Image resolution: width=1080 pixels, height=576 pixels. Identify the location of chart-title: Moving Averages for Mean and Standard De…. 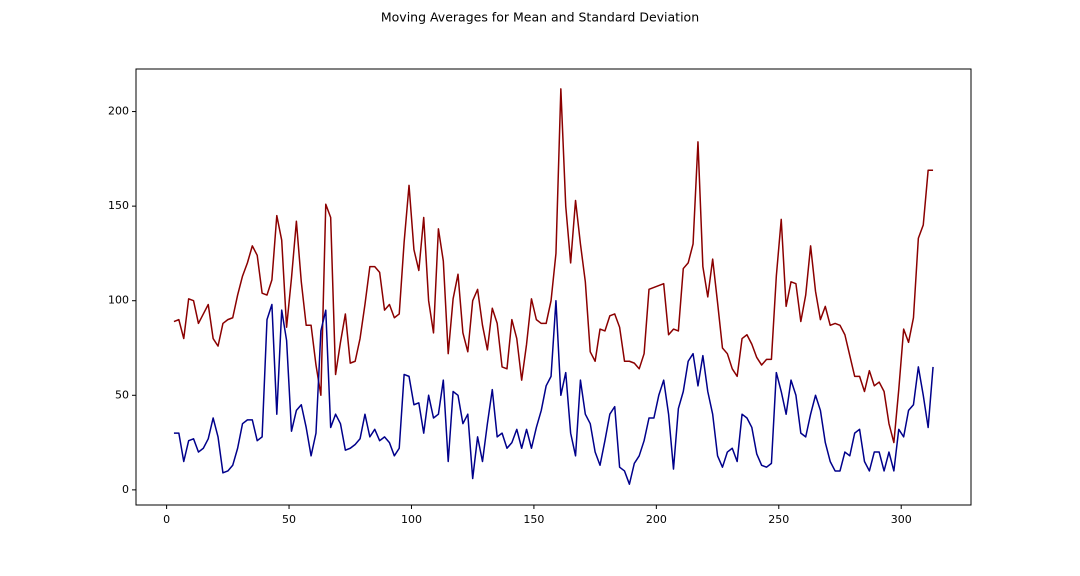
(540, 17).